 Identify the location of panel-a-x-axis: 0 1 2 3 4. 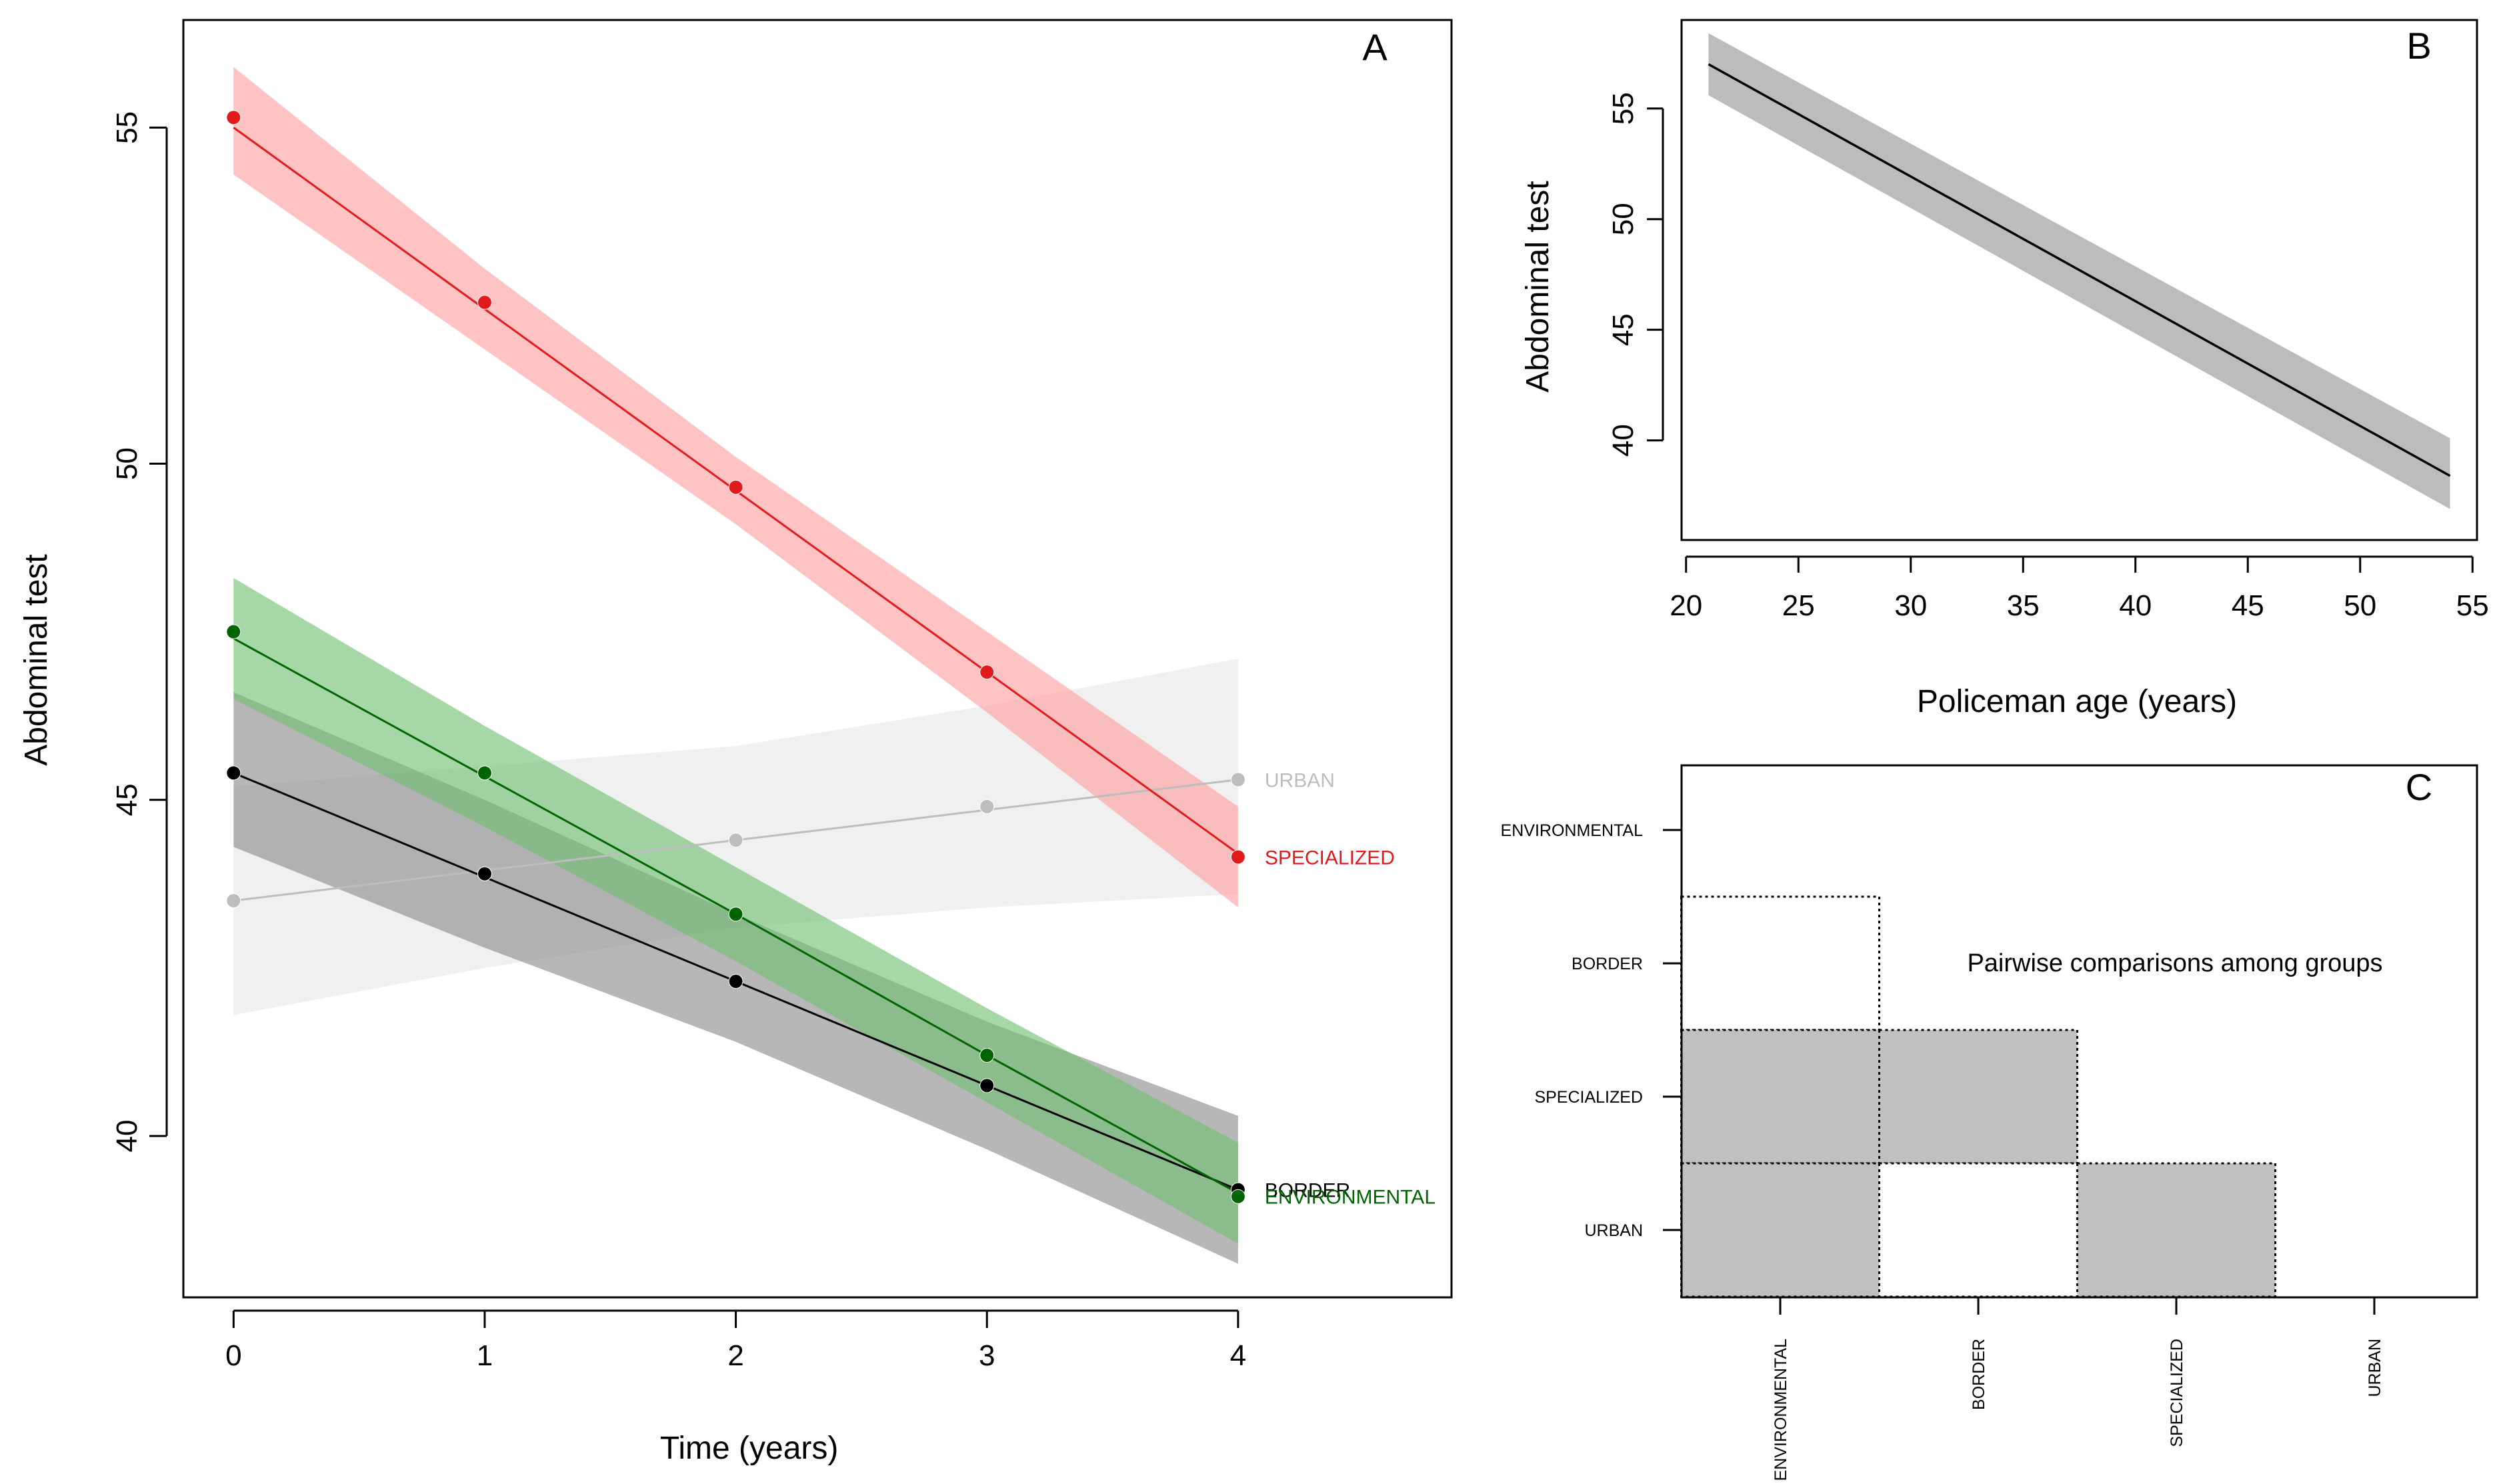
(735, 1340).